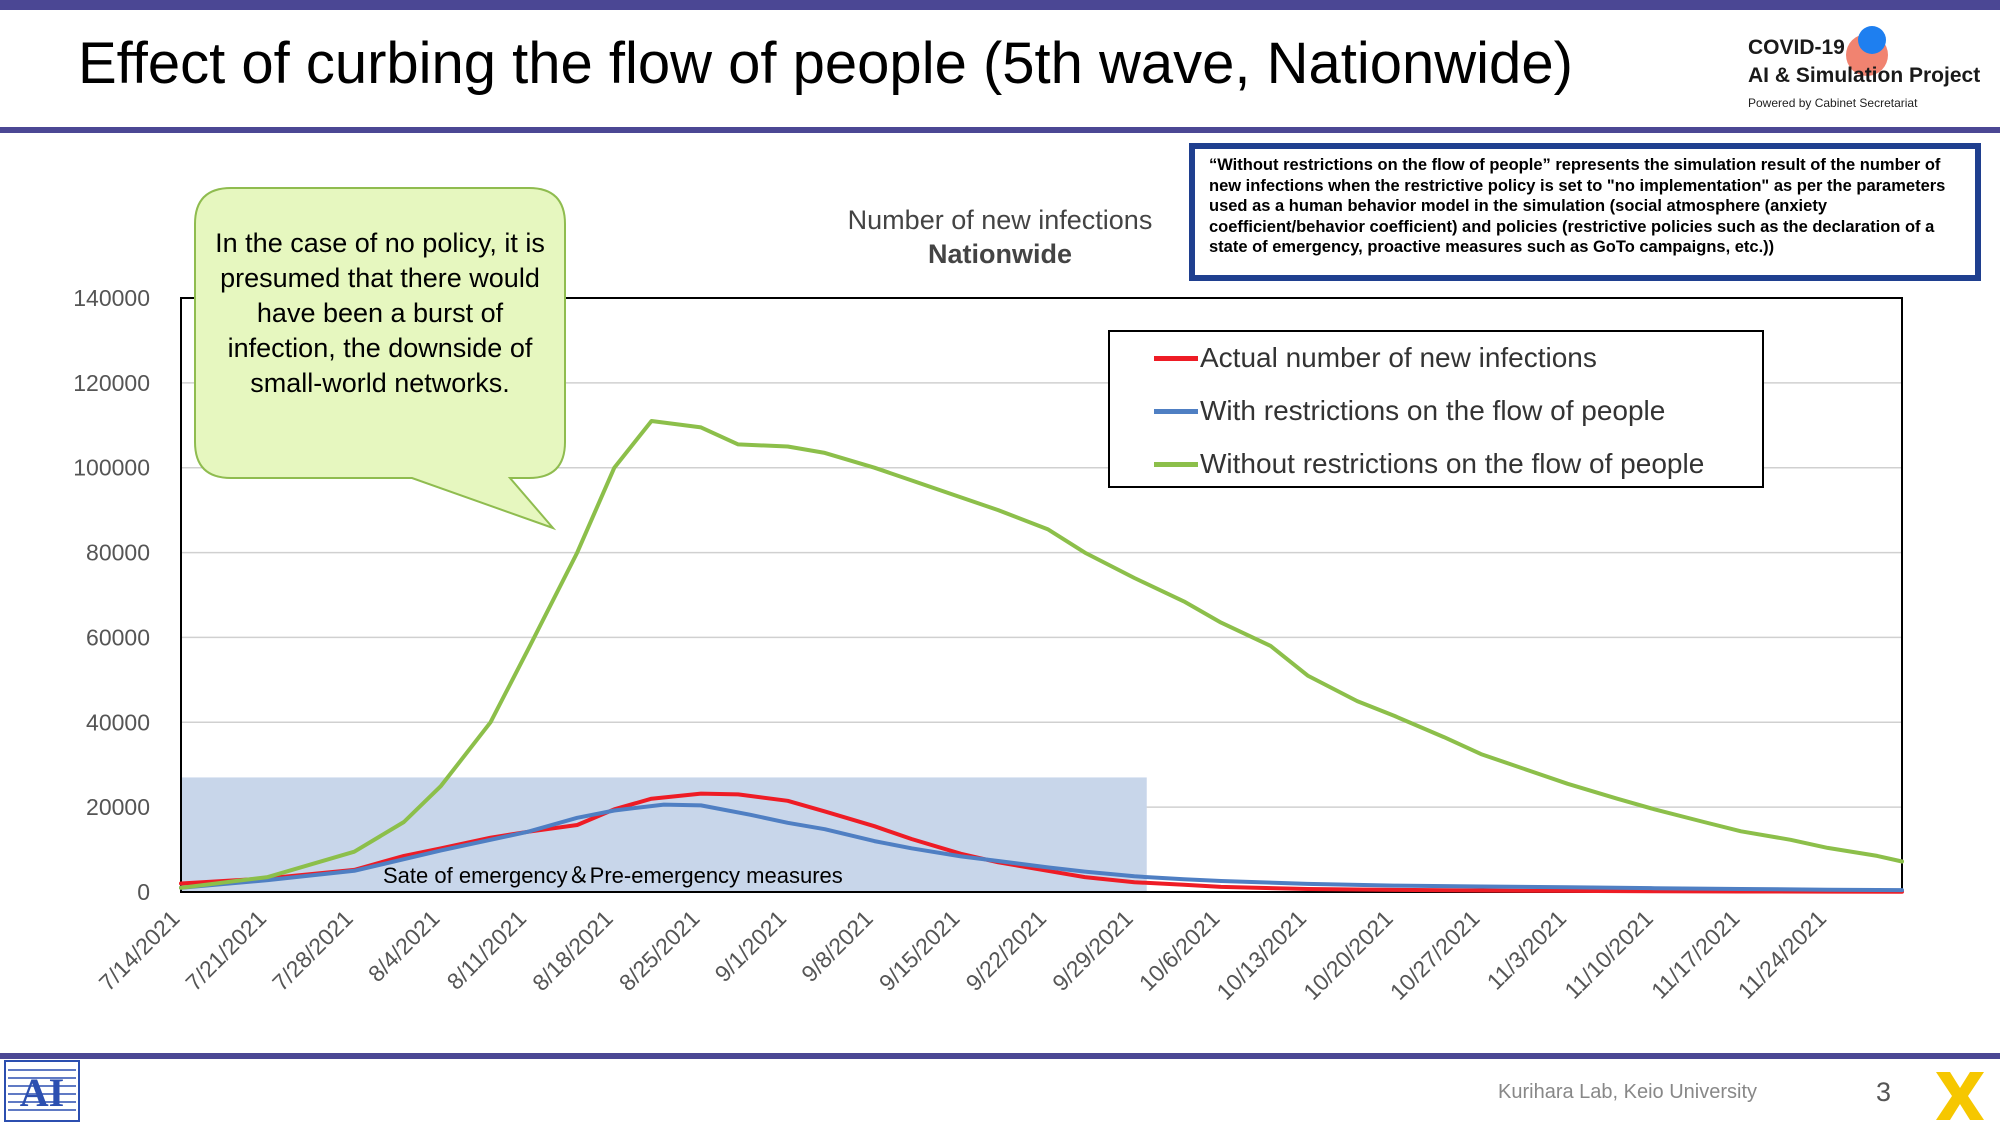 The width and height of the screenshot is (2000, 1125). I want to click on x-tick-label: 10/13/2021, so click(1261, 955).